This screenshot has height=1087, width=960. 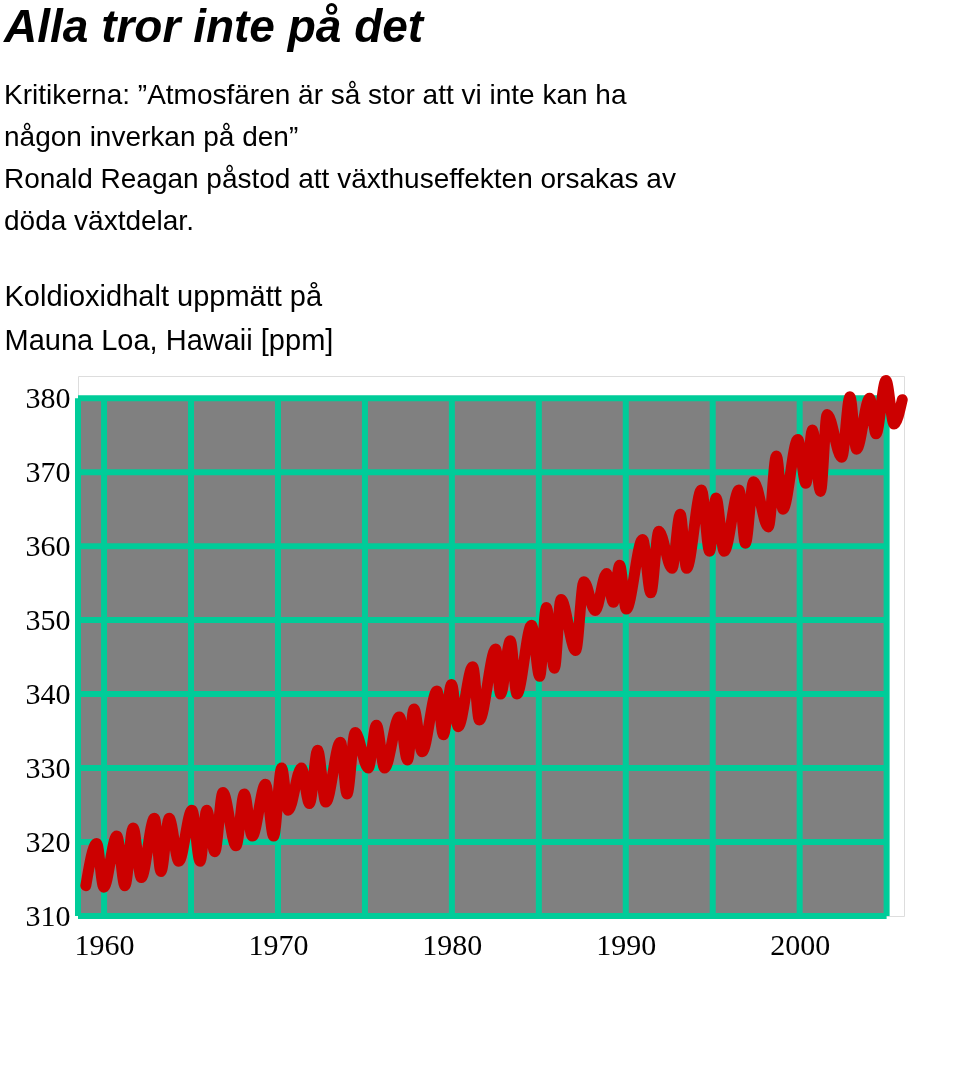 I want to click on x-tick-label: 2000, so click(x=800, y=944).